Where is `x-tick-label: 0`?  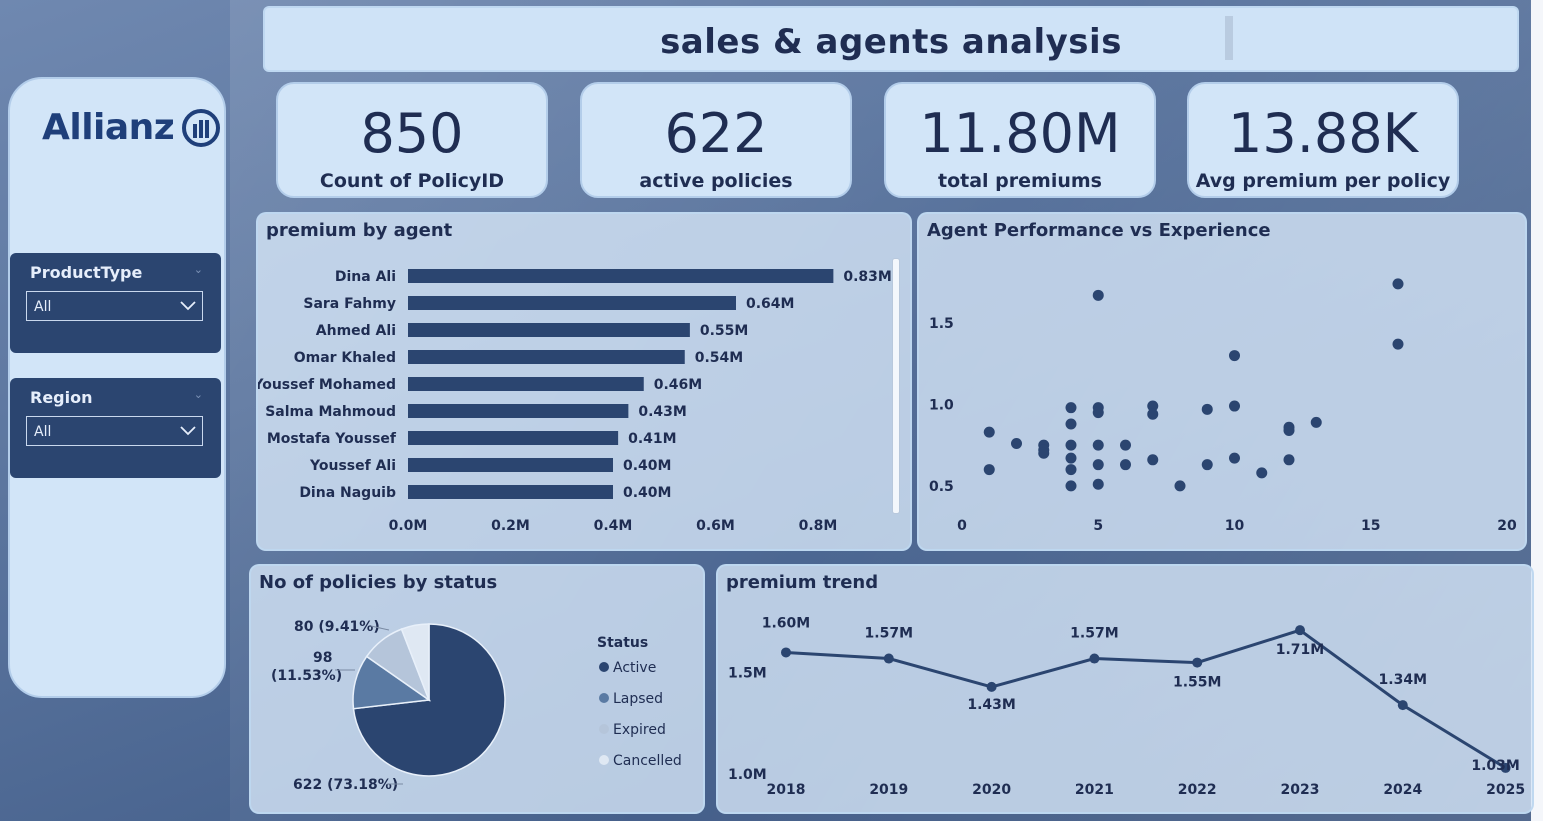 x-tick-label: 0 is located at coordinates (962, 526).